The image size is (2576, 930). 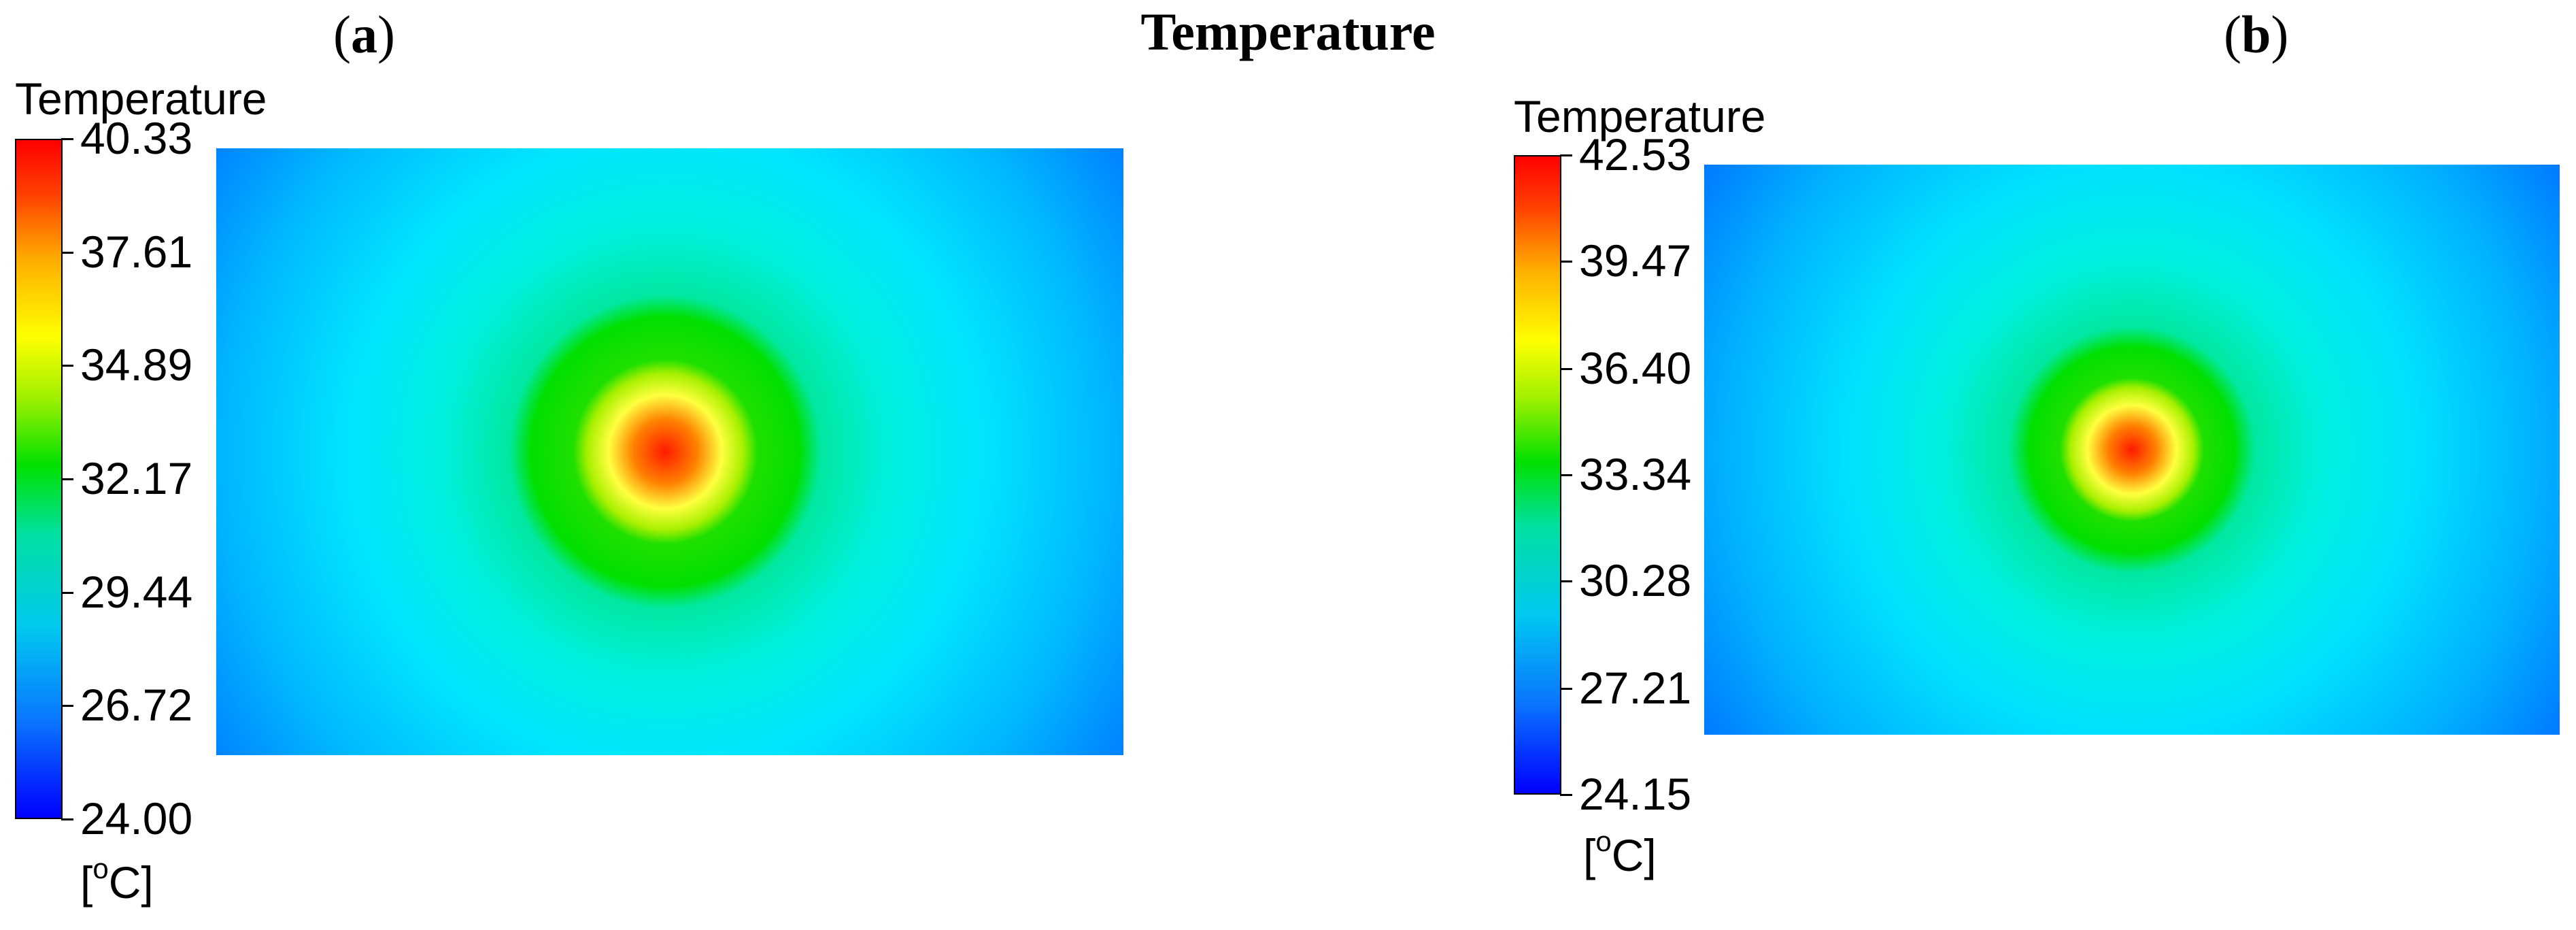 What do you see at coordinates (1634, 855) in the screenshot?
I see `unit-suffix-b: C]` at bounding box center [1634, 855].